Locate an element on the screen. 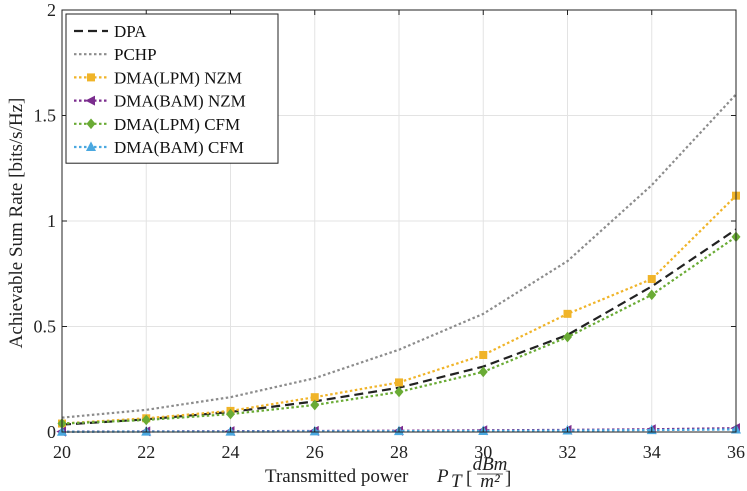  x-tick-label: 20 is located at coordinates (62, 452).